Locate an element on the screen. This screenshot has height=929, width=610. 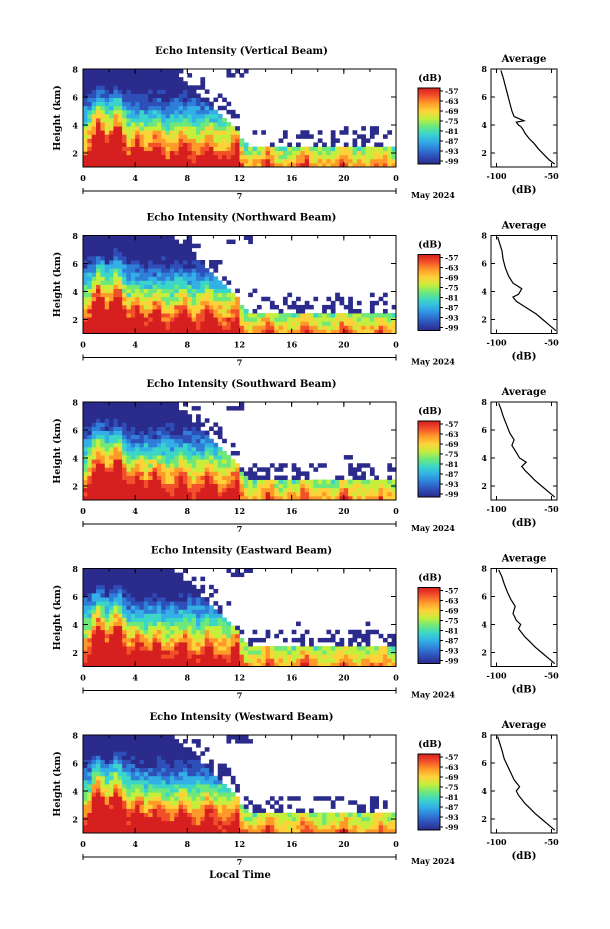
y-tick-label: 6 is located at coordinates (75, 597).